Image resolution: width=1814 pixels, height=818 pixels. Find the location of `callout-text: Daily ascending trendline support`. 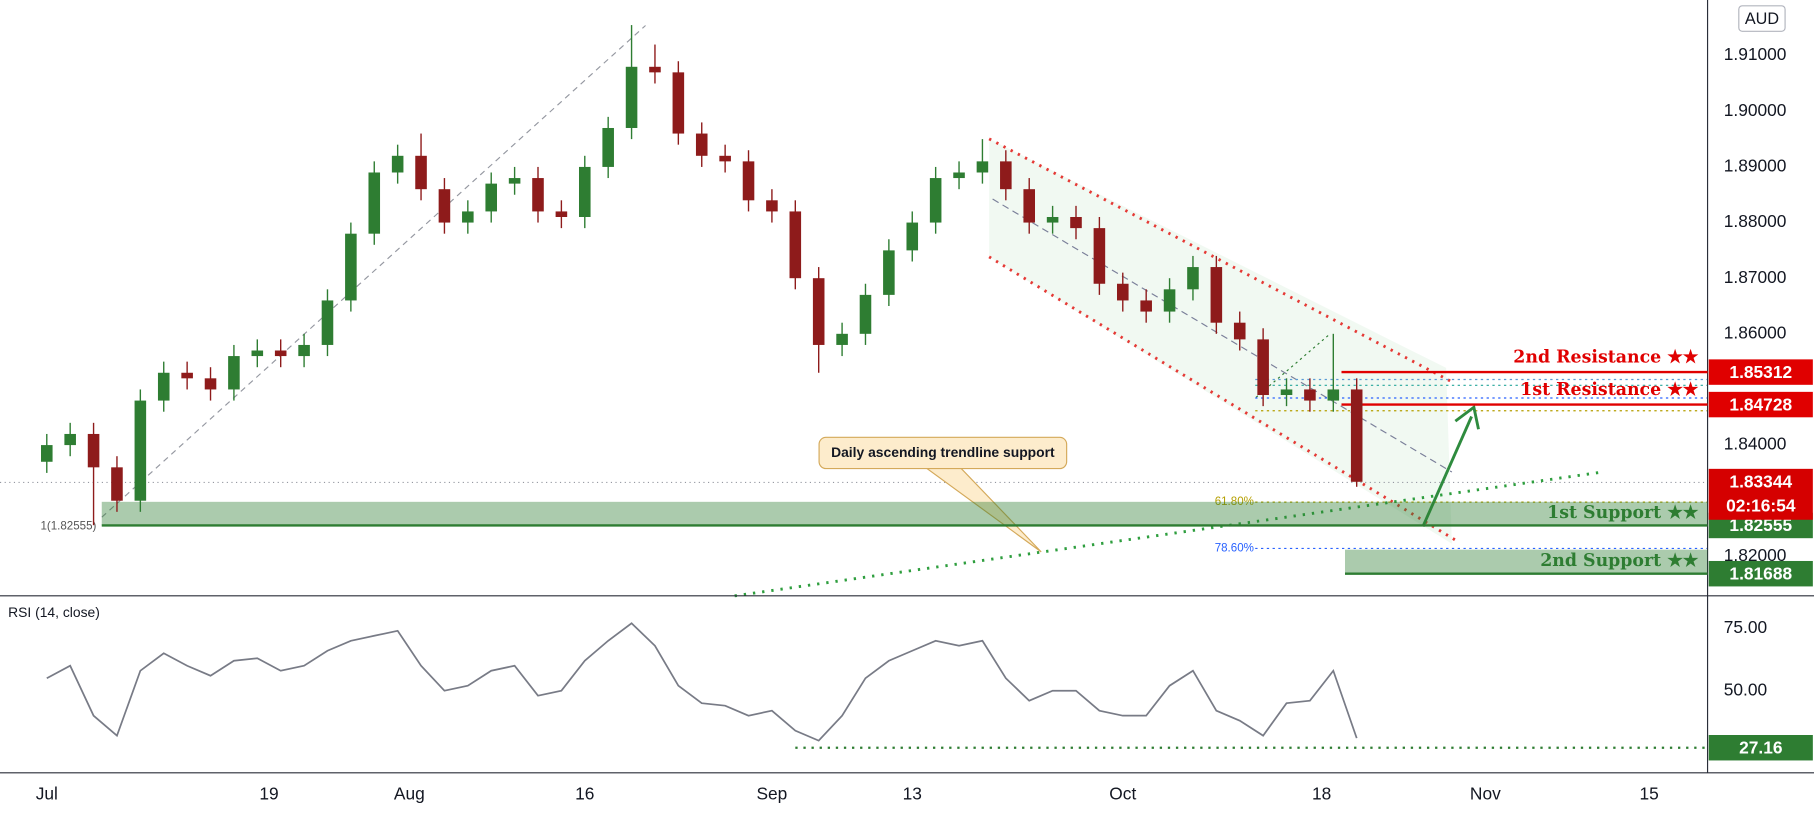

callout-text: Daily ascending trendline support is located at coordinates (943, 452).